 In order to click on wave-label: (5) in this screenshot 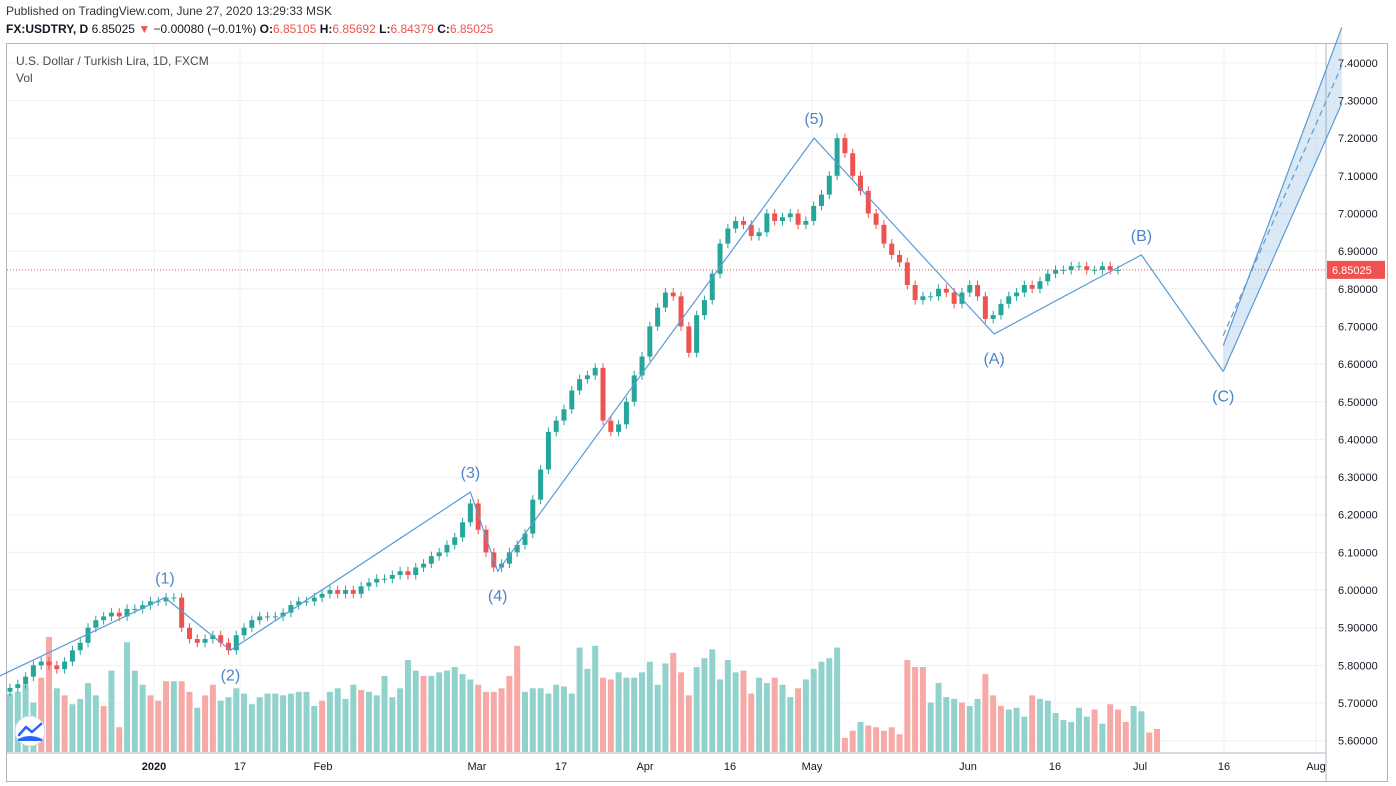, I will do `click(814, 119)`.